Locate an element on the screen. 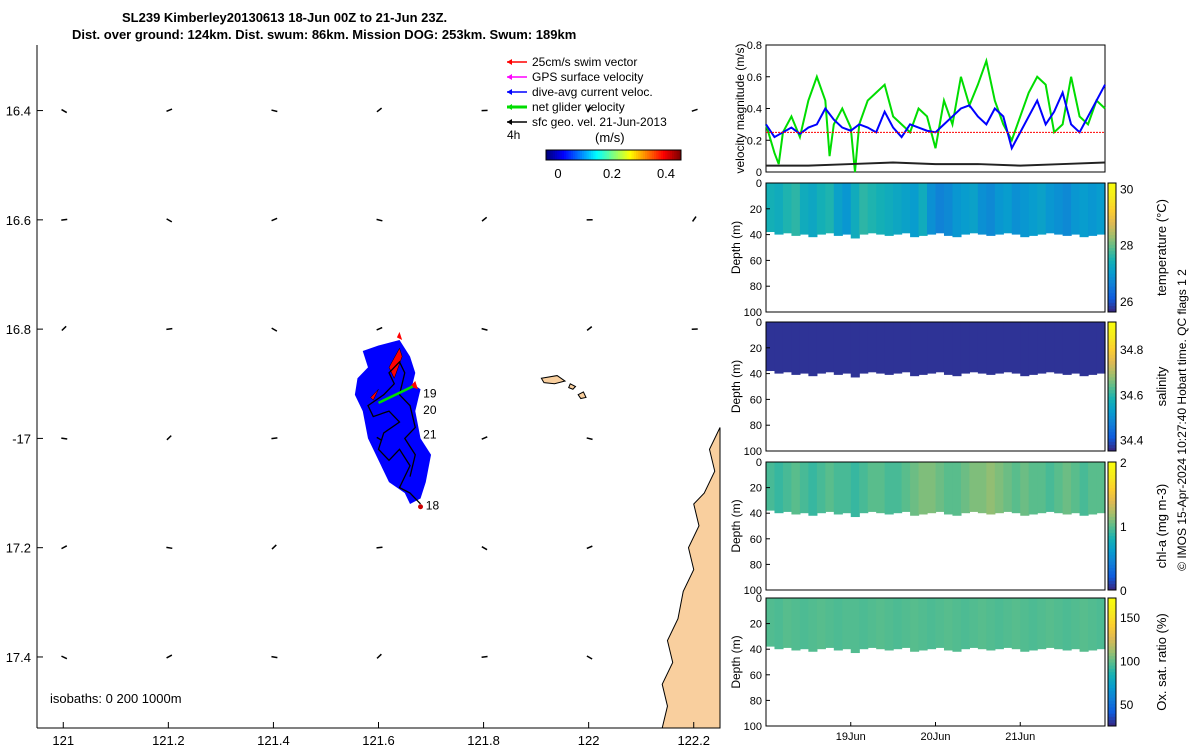  legend-label: 25cm/s swim vector is located at coordinates (584, 62).